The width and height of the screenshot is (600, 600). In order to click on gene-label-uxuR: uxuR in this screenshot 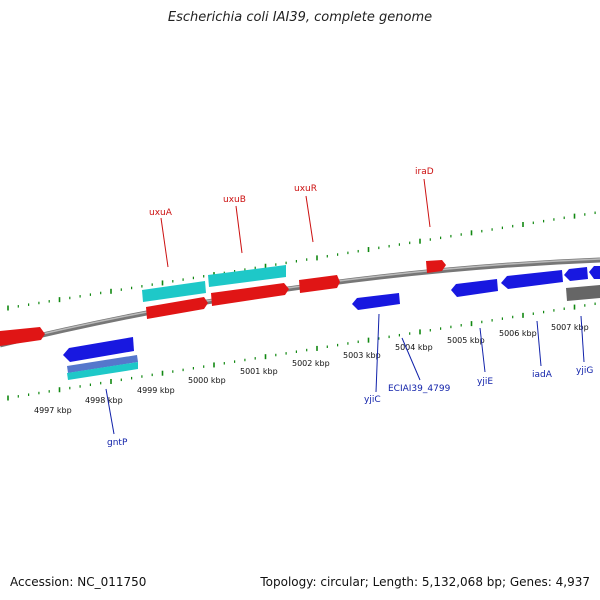, I will do `click(305, 189)`.